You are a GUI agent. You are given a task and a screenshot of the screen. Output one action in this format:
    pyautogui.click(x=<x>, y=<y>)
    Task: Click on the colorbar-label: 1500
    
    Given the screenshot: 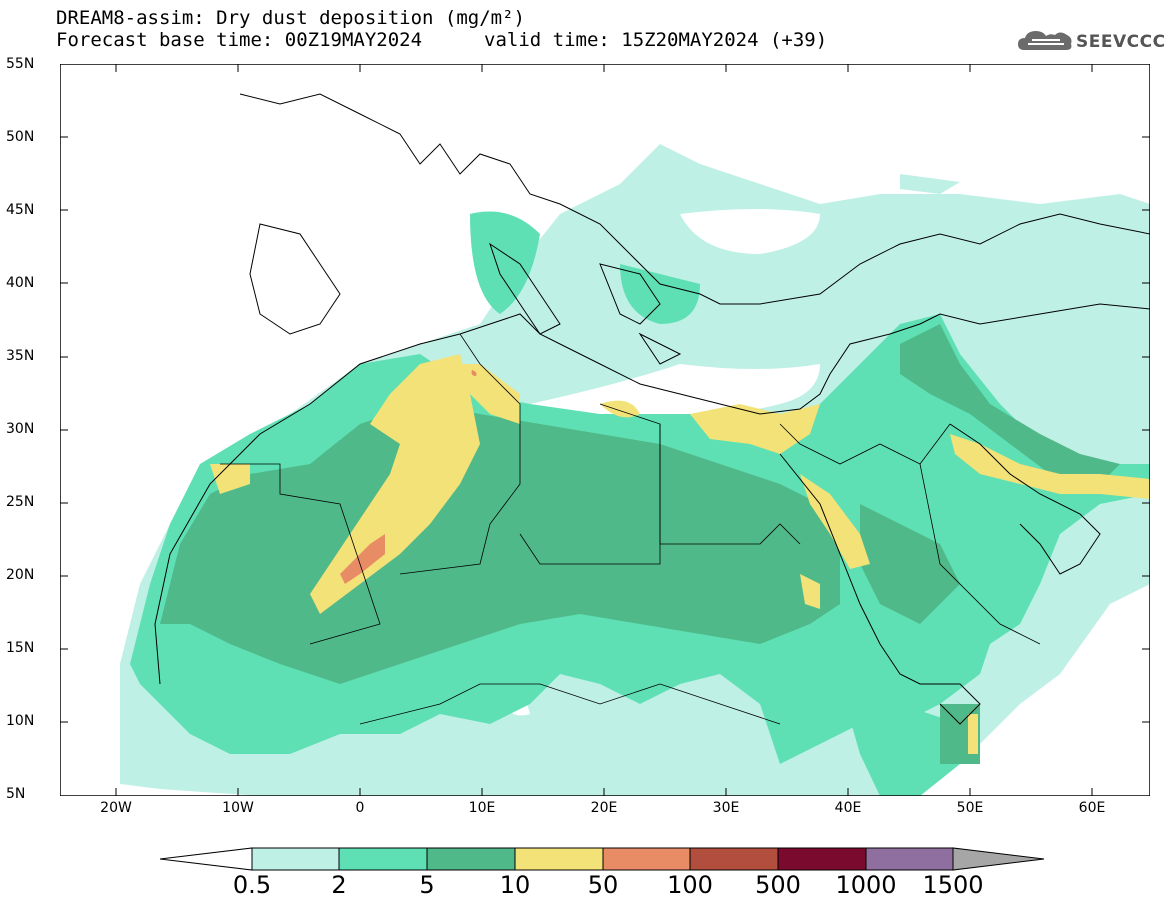 What is the action you would take?
    pyautogui.click(x=953, y=885)
    